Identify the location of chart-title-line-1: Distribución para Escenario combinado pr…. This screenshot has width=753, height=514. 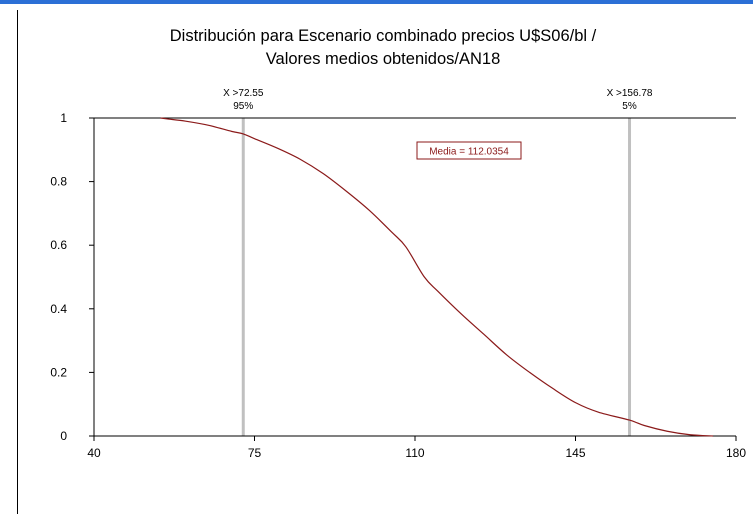
(383, 36).